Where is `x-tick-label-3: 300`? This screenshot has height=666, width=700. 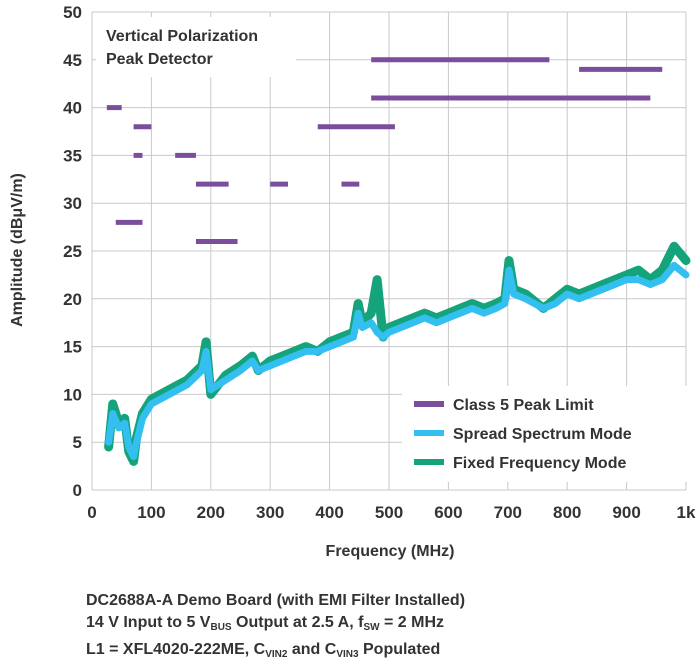 x-tick-label-3: 300 is located at coordinates (270, 512).